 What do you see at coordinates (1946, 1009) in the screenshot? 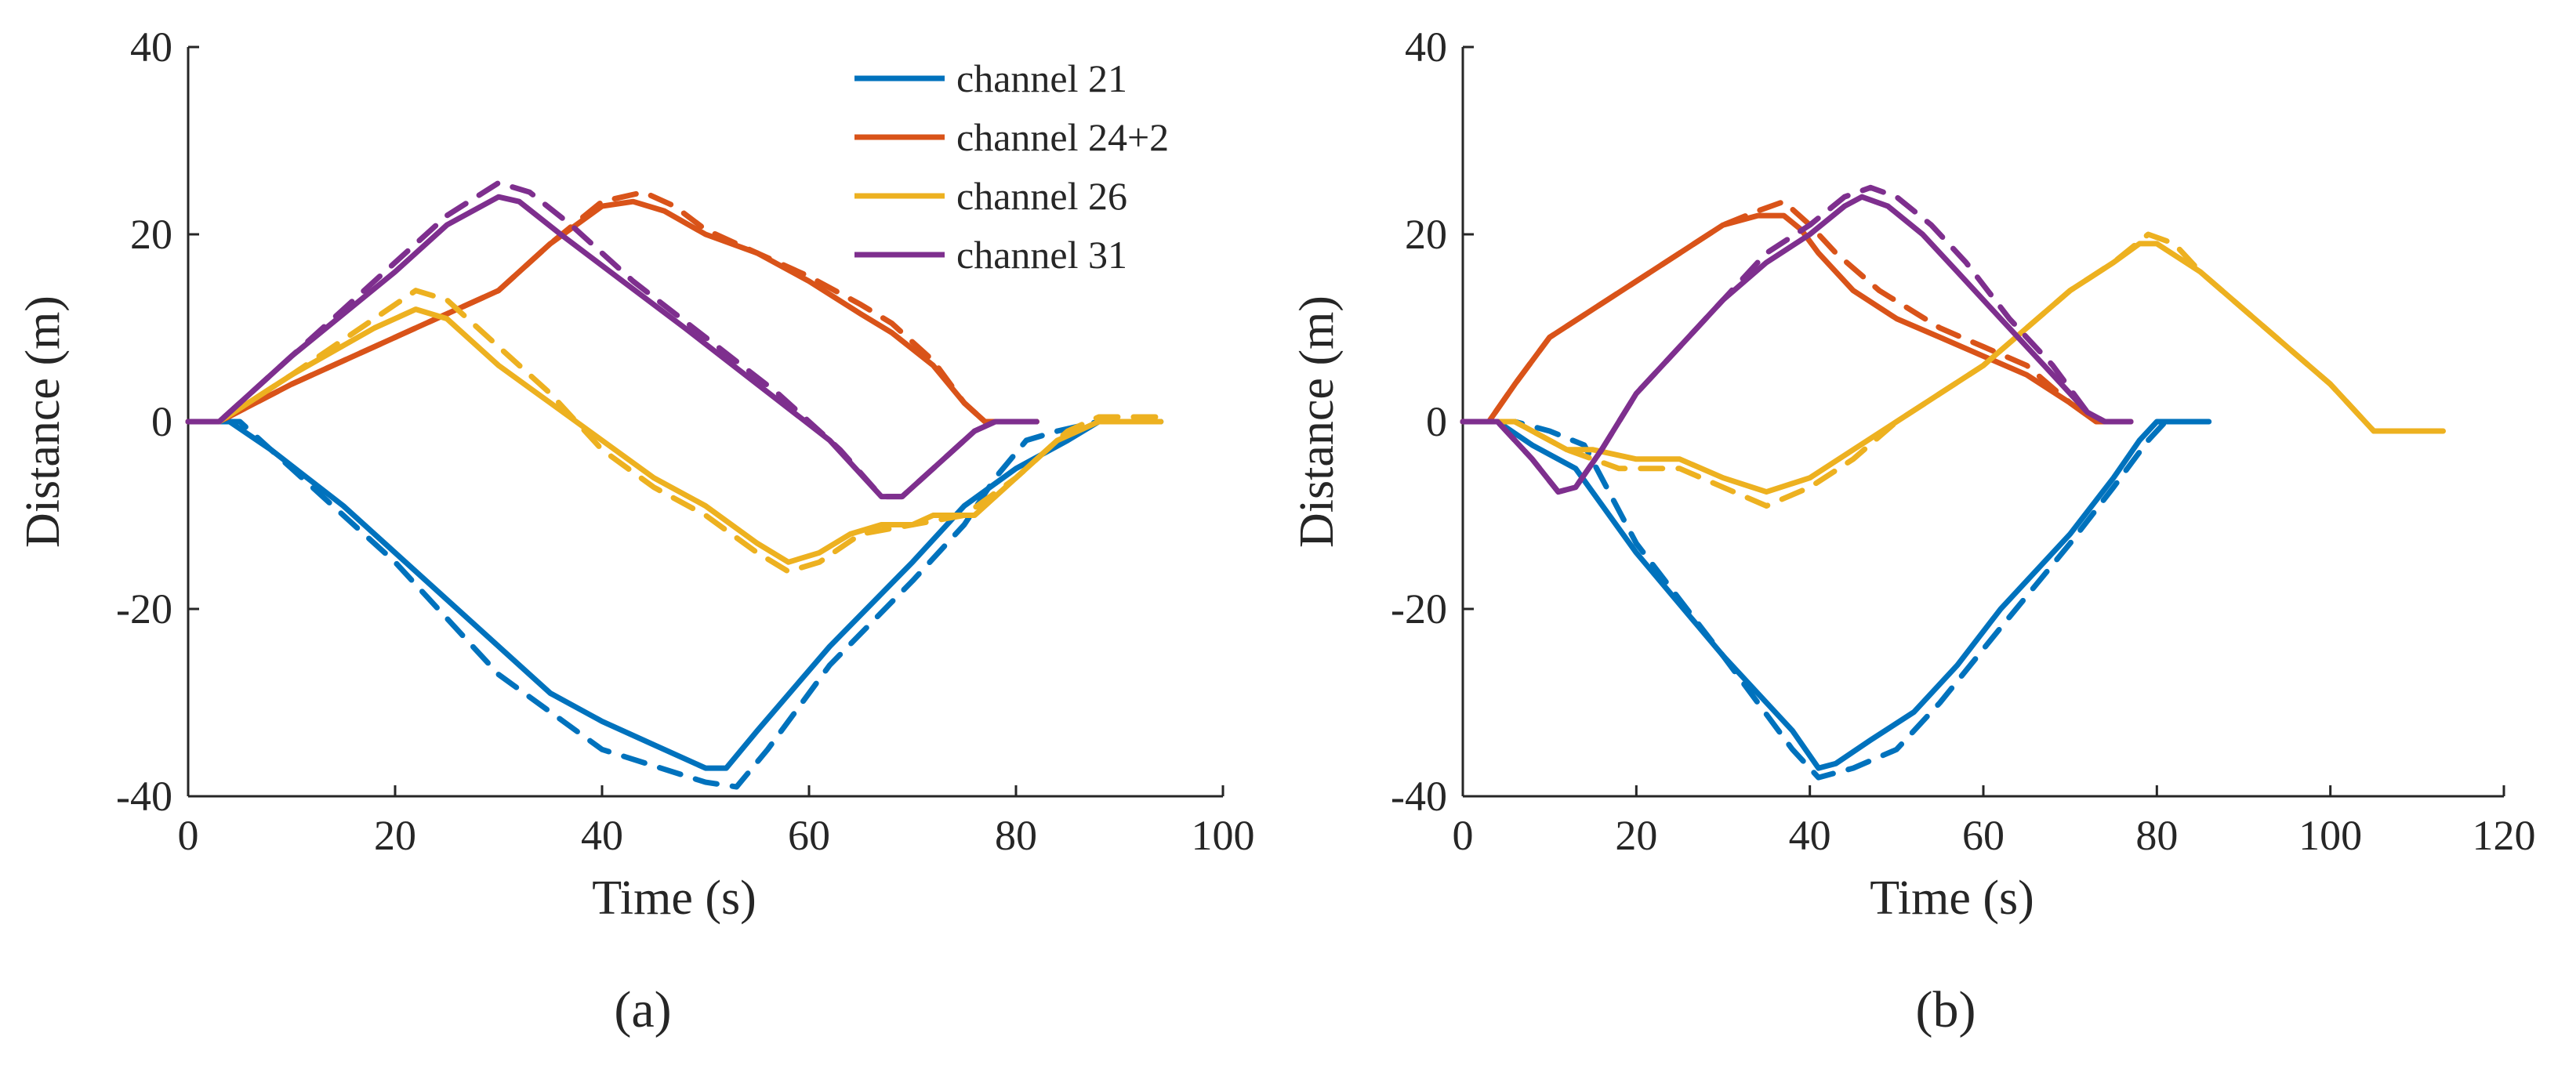
I see `panel-label: (b)` at bounding box center [1946, 1009].